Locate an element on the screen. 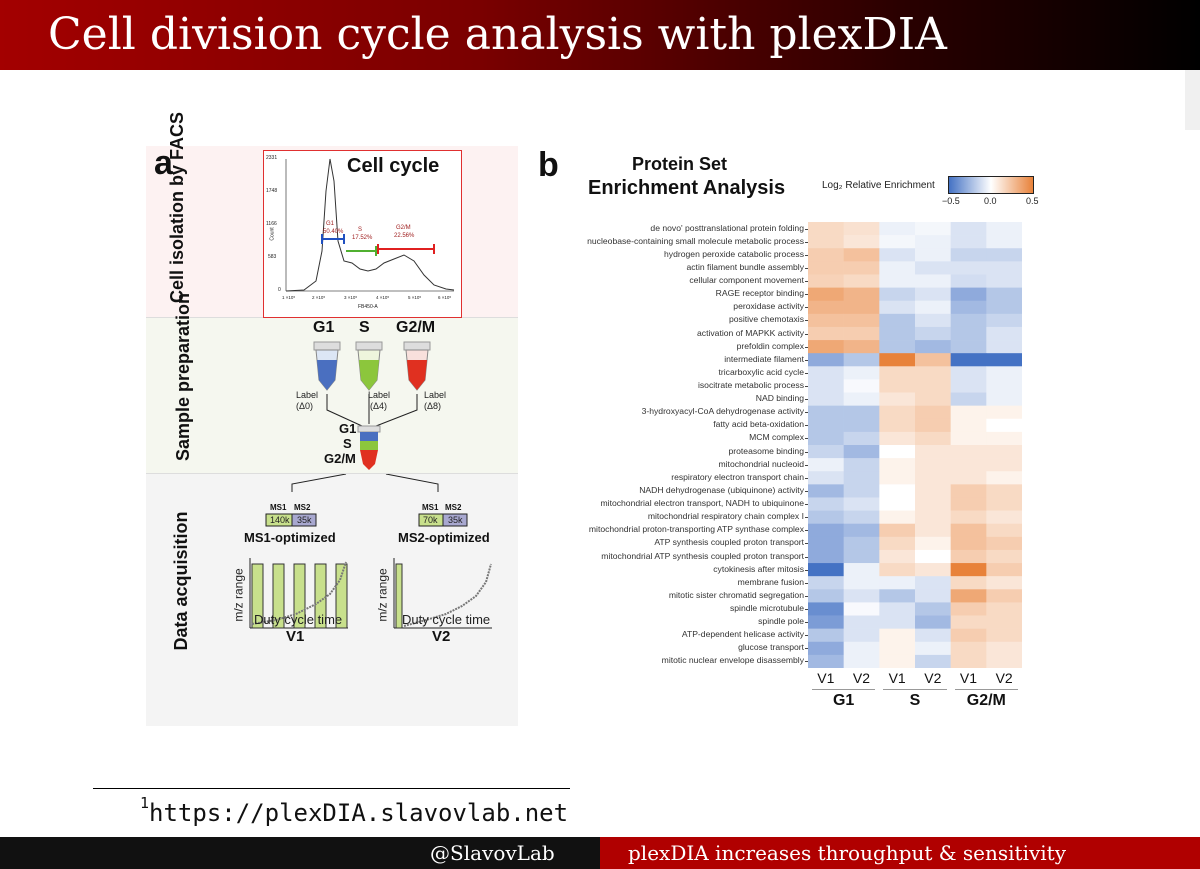 This screenshot has width=1200, height=869. footnote-link: https://plexDIA.slavovlab.net is located at coordinates (359, 813).